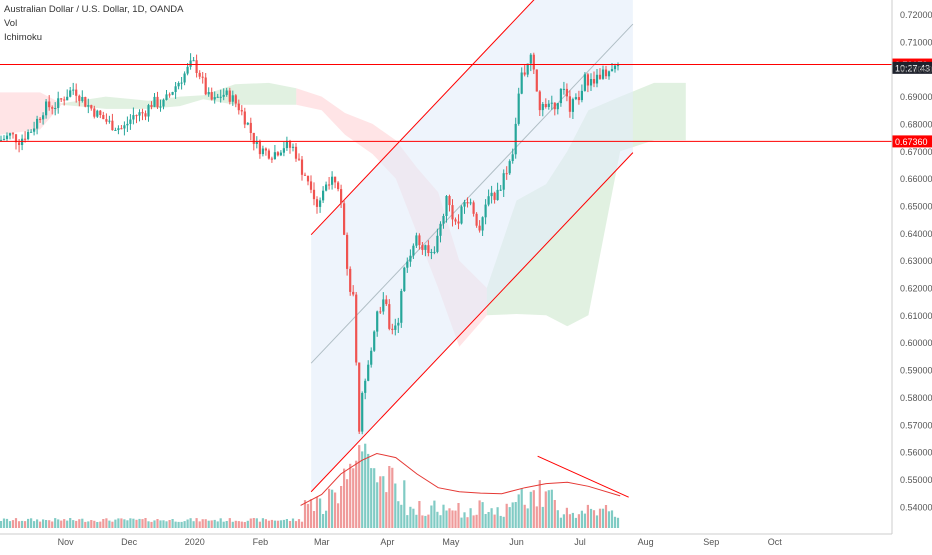  I want to click on price-tick-label: 0.67000, so click(916, 152).